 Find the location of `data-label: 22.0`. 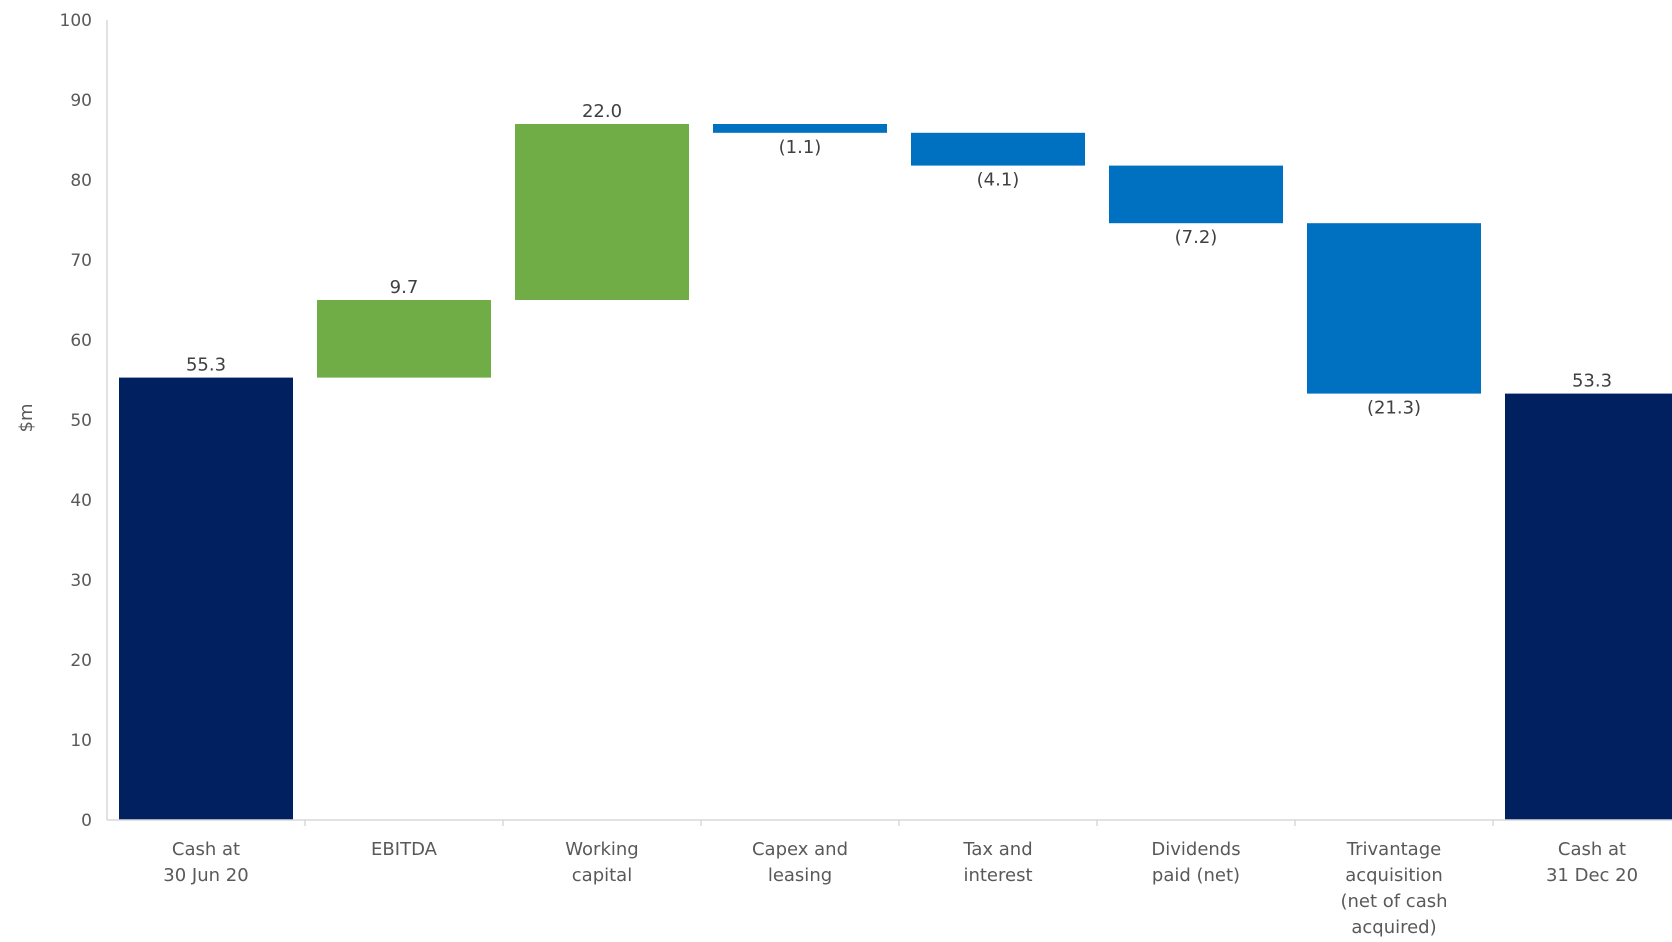

data-label: 22.0 is located at coordinates (602, 111).